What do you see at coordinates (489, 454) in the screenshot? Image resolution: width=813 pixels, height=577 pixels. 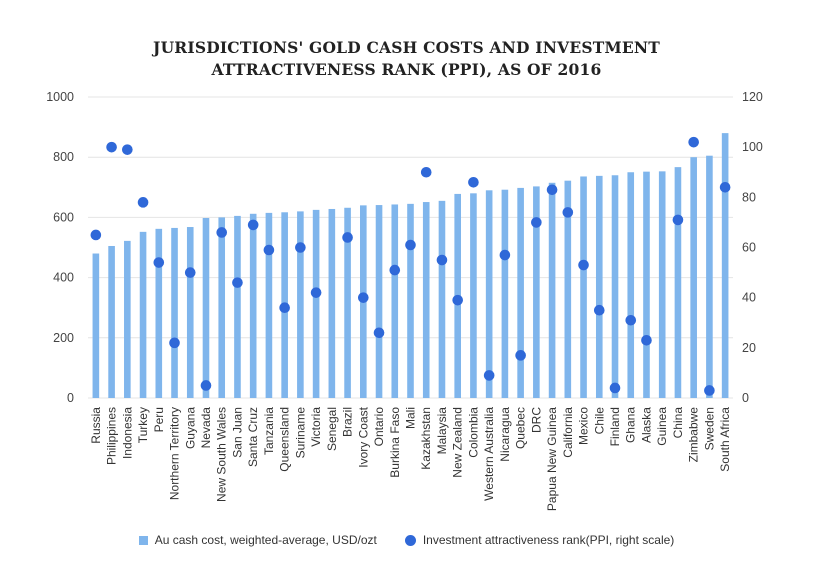 I see `category-label: Western Australia` at bounding box center [489, 454].